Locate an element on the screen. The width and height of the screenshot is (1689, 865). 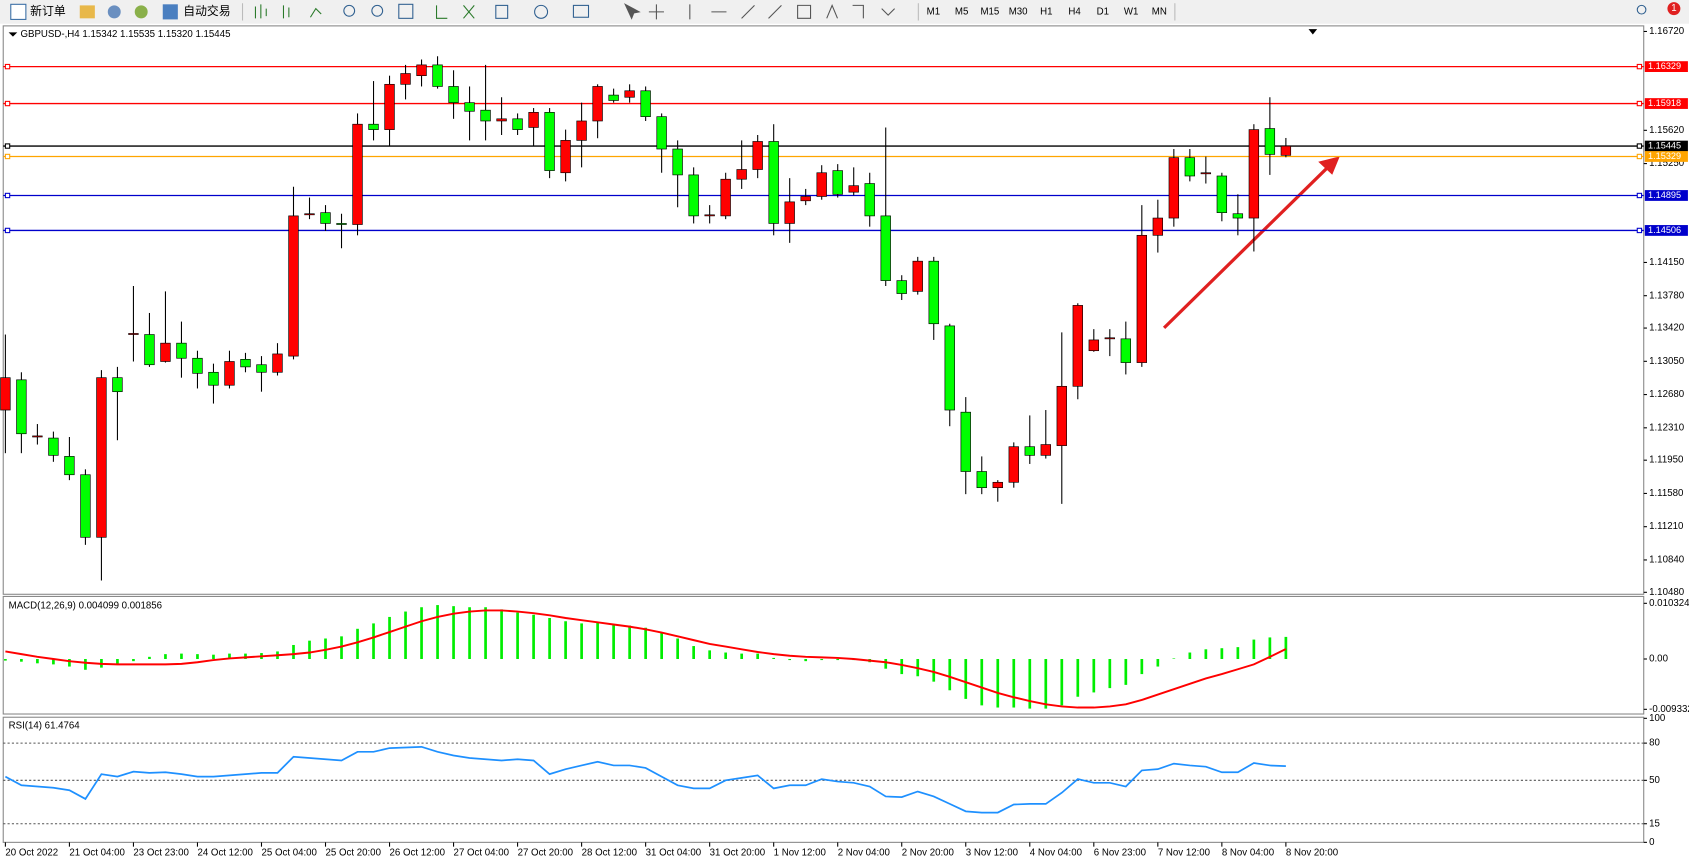
price-label: 1.14895 is located at coordinates (1664, 195).